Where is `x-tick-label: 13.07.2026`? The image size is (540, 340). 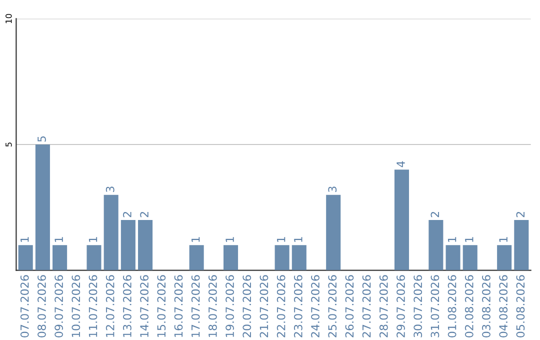
x-tick-label: 13.07.2026 is located at coordinates (127, 306).